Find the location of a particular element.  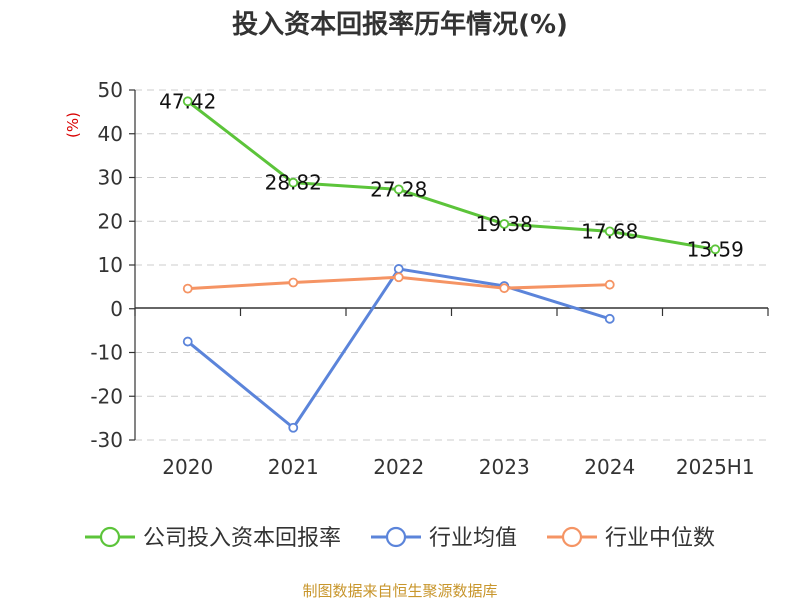

chart-title: 投入资本回报率历年情况(%) is located at coordinates (400, 24).